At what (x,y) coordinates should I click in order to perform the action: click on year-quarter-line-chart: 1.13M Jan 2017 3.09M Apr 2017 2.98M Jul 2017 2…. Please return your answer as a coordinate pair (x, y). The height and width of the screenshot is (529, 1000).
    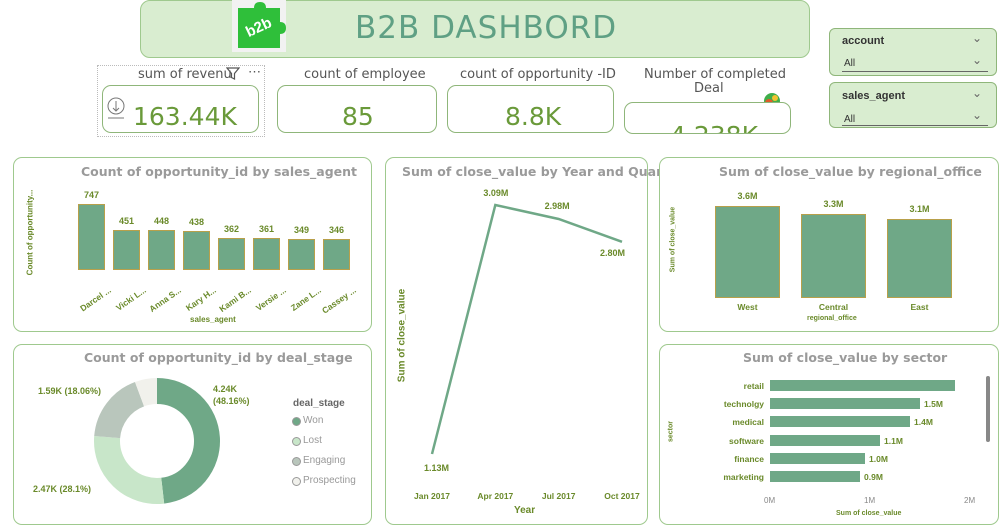
    Looking at the image, I should click on (527, 344).